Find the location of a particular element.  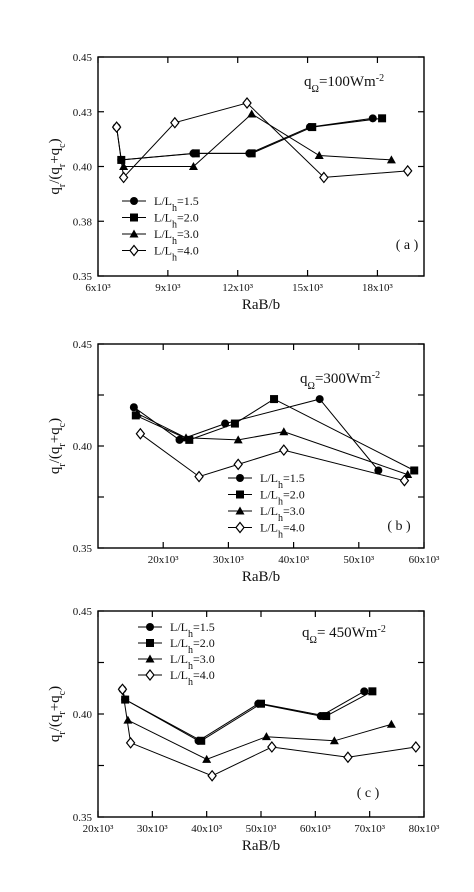

x-tick-label: 70x10³ is located at coordinates (370, 829).